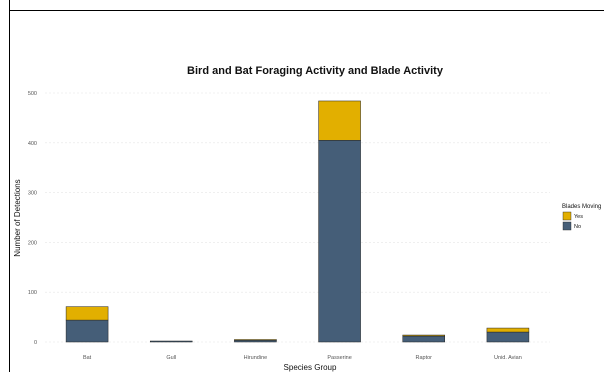  I want to click on y-axis-ticks: 0 100 200 300 400 500, so click(32, 218).